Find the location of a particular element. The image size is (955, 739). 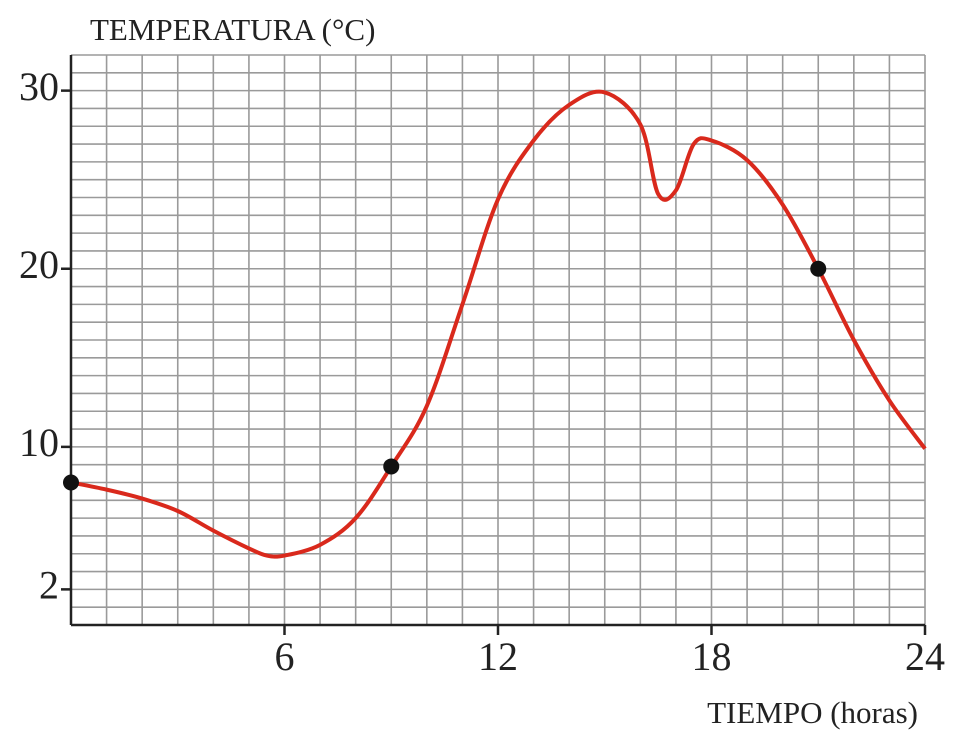

y-tick-label: 2 is located at coordinates (49, 585).